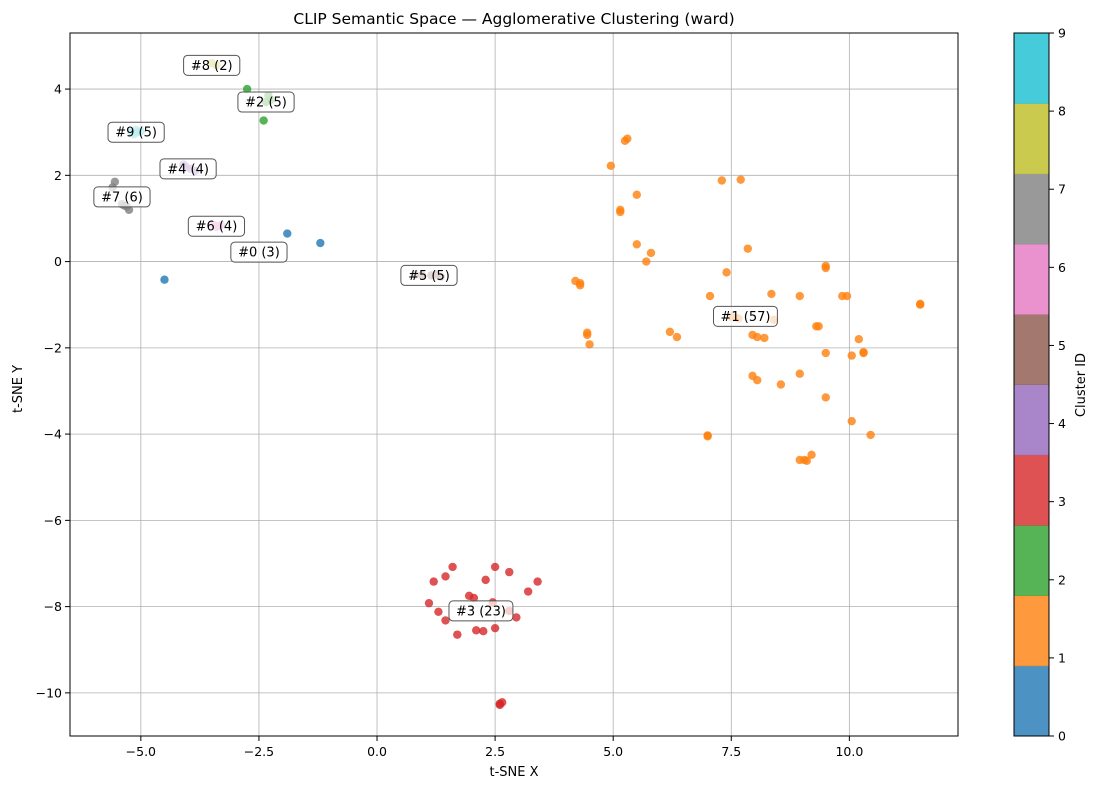 This screenshot has width=1096, height=790. What do you see at coordinates (53, 347) in the screenshot?
I see `y-tick-label: −2` at bounding box center [53, 347].